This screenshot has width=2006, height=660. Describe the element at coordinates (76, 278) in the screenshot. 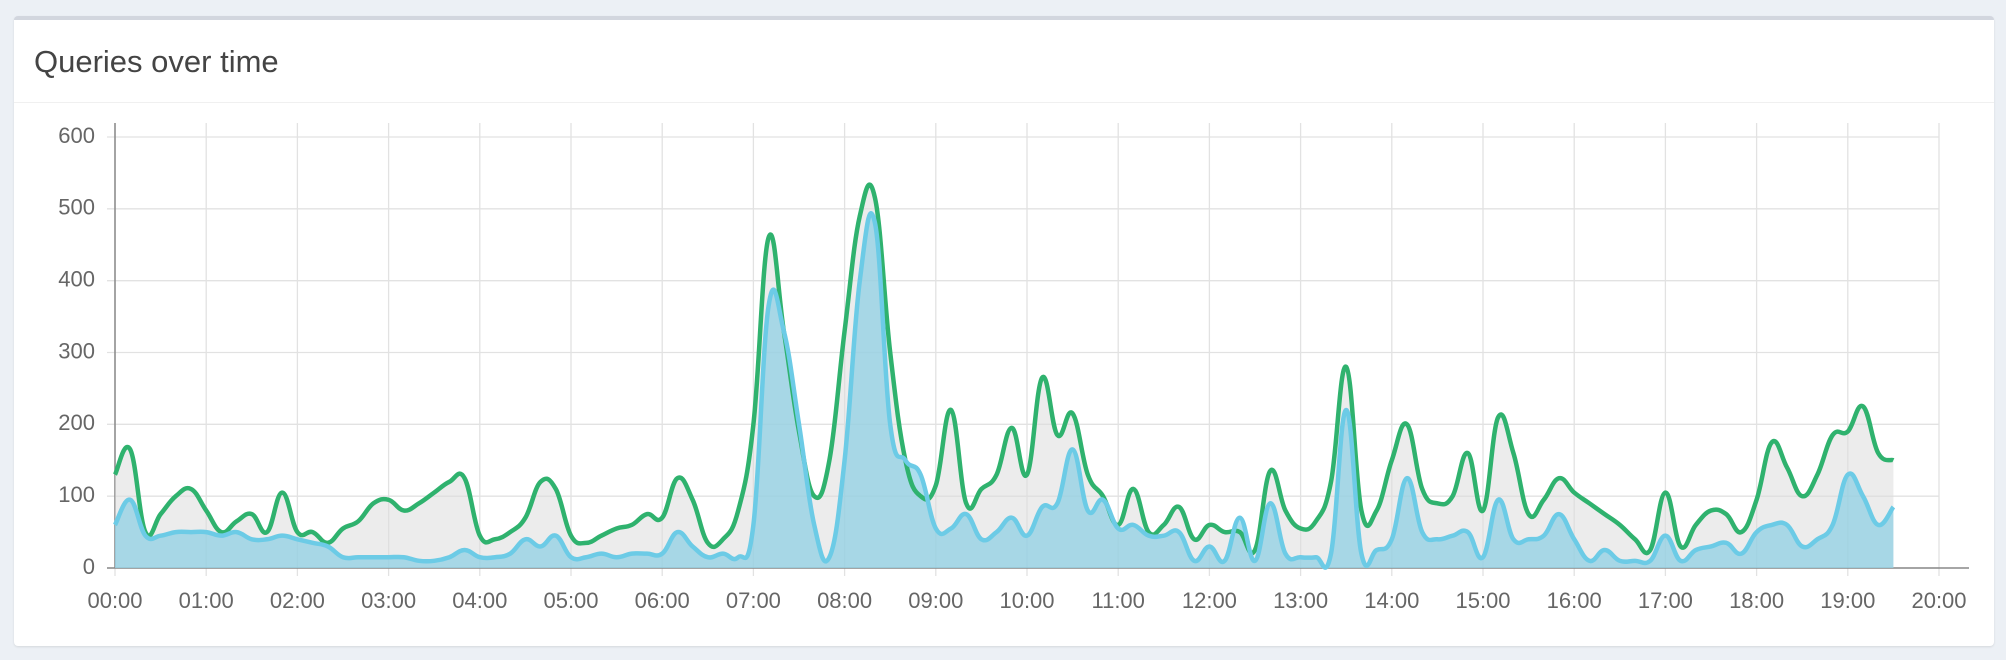

I see `y-tick-label: 400` at that location.